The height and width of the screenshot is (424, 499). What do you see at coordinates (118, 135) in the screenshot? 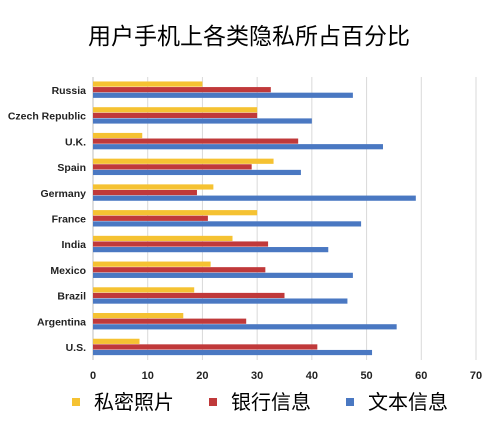
I see `bar-u-k--0` at bounding box center [118, 135].